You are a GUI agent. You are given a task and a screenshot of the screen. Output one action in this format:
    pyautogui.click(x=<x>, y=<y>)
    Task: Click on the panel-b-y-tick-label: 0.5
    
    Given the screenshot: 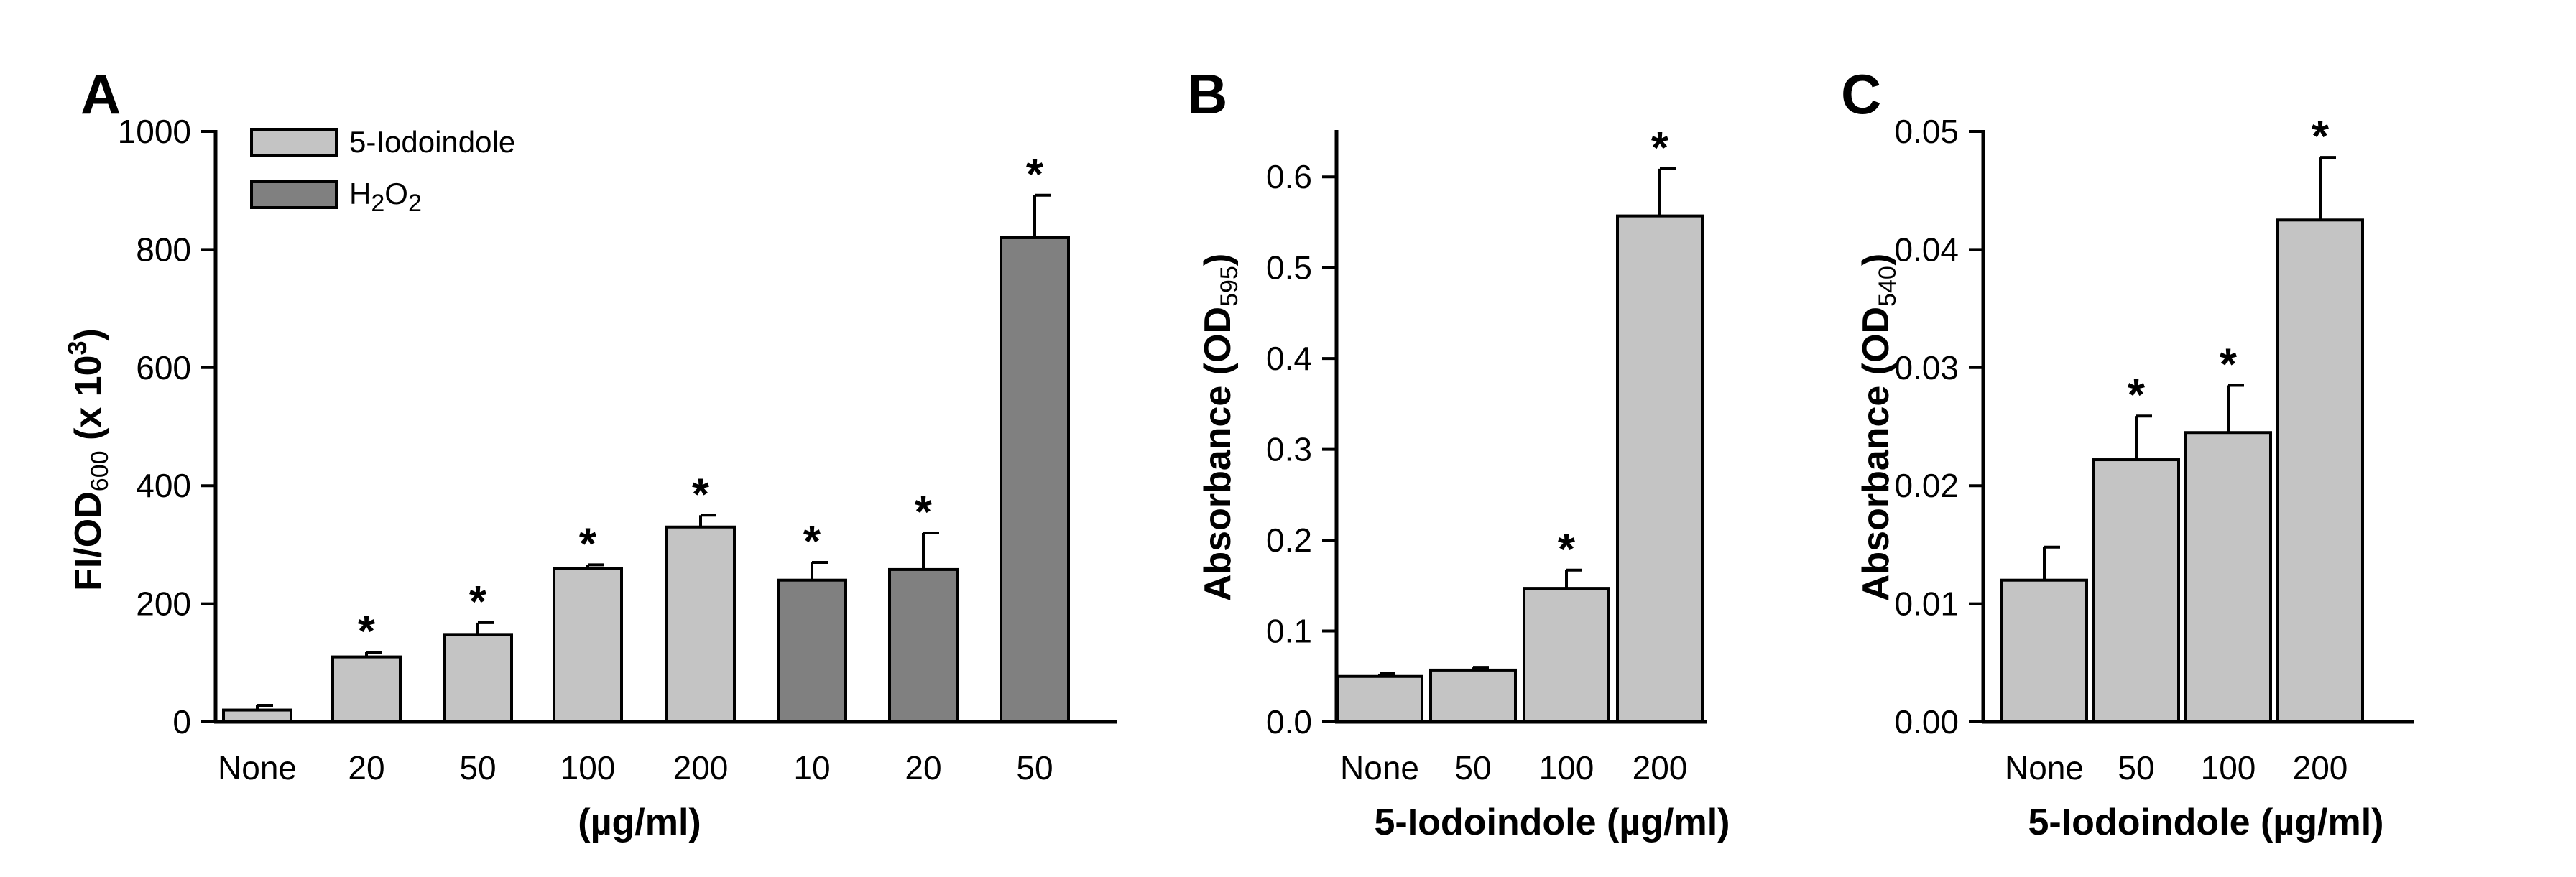 What is the action you would take?
    pyautogui.click(x=1289, y=268)
    